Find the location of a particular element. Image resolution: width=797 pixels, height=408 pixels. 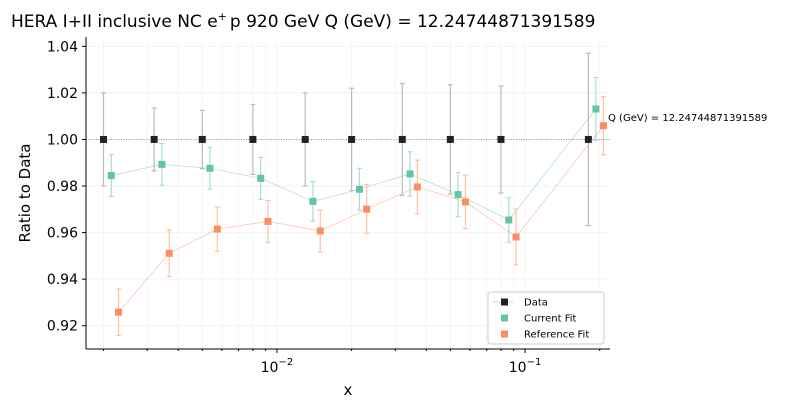

legend-label: Data is located at coordinates (536, 303).